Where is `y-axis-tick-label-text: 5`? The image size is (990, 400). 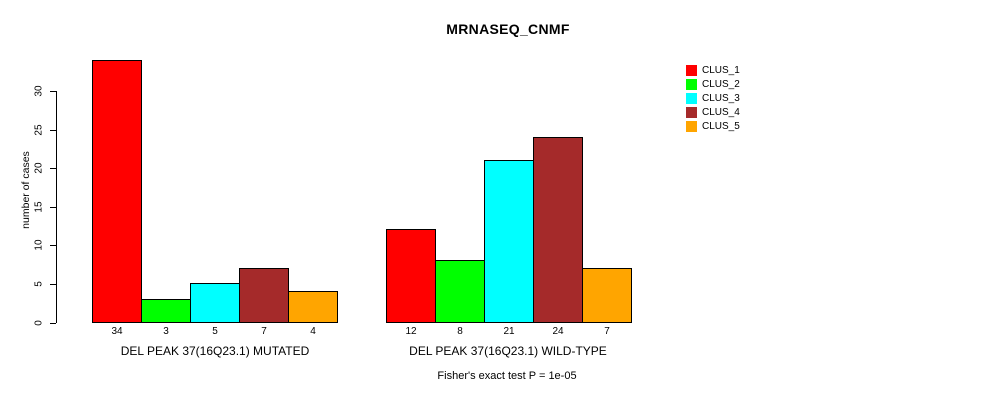
y-axis-tick-label-text: 5 is located at coordinates (39, 284).